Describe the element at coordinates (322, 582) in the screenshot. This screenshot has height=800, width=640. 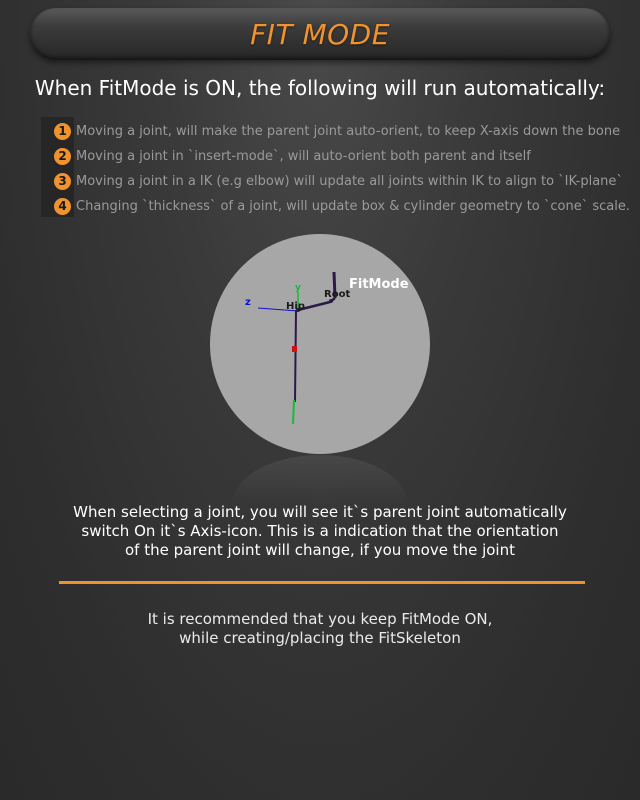
I see `divider` at that location.